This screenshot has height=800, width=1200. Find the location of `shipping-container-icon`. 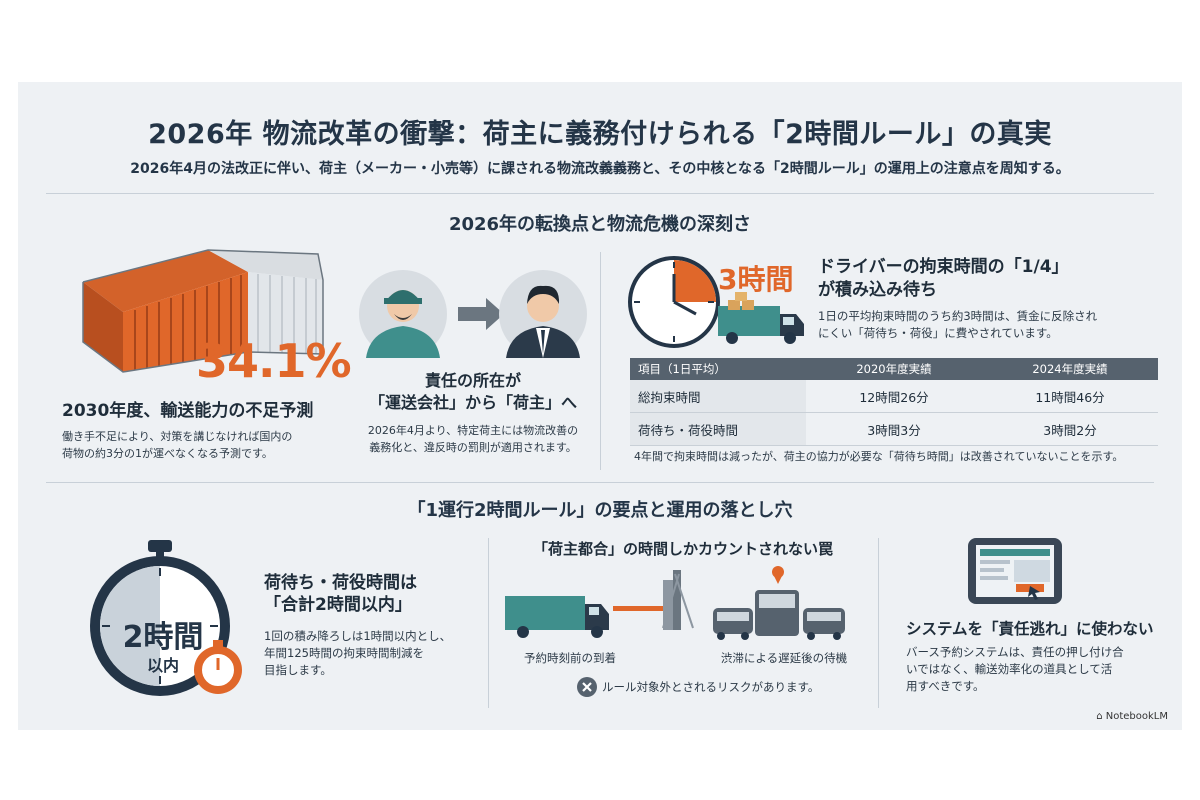

shipping-container-icon is located at coordinates (203, 311).